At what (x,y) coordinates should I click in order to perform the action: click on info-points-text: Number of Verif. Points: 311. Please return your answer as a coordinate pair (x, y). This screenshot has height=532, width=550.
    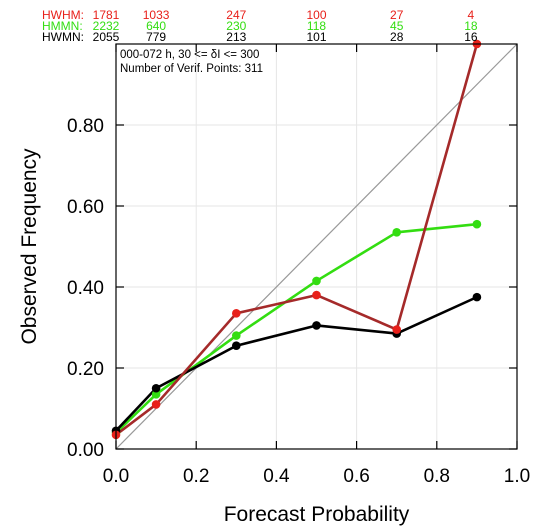
    Looking at the image, I should click on (191, 69).